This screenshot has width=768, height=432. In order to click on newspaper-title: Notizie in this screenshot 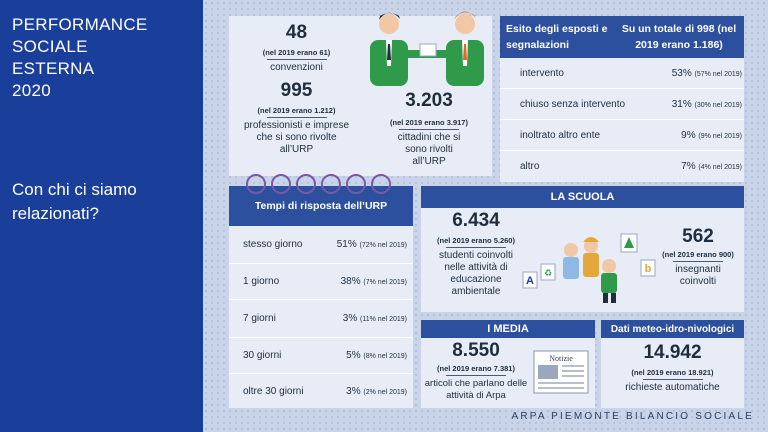, I will do `click(561, 358)`.